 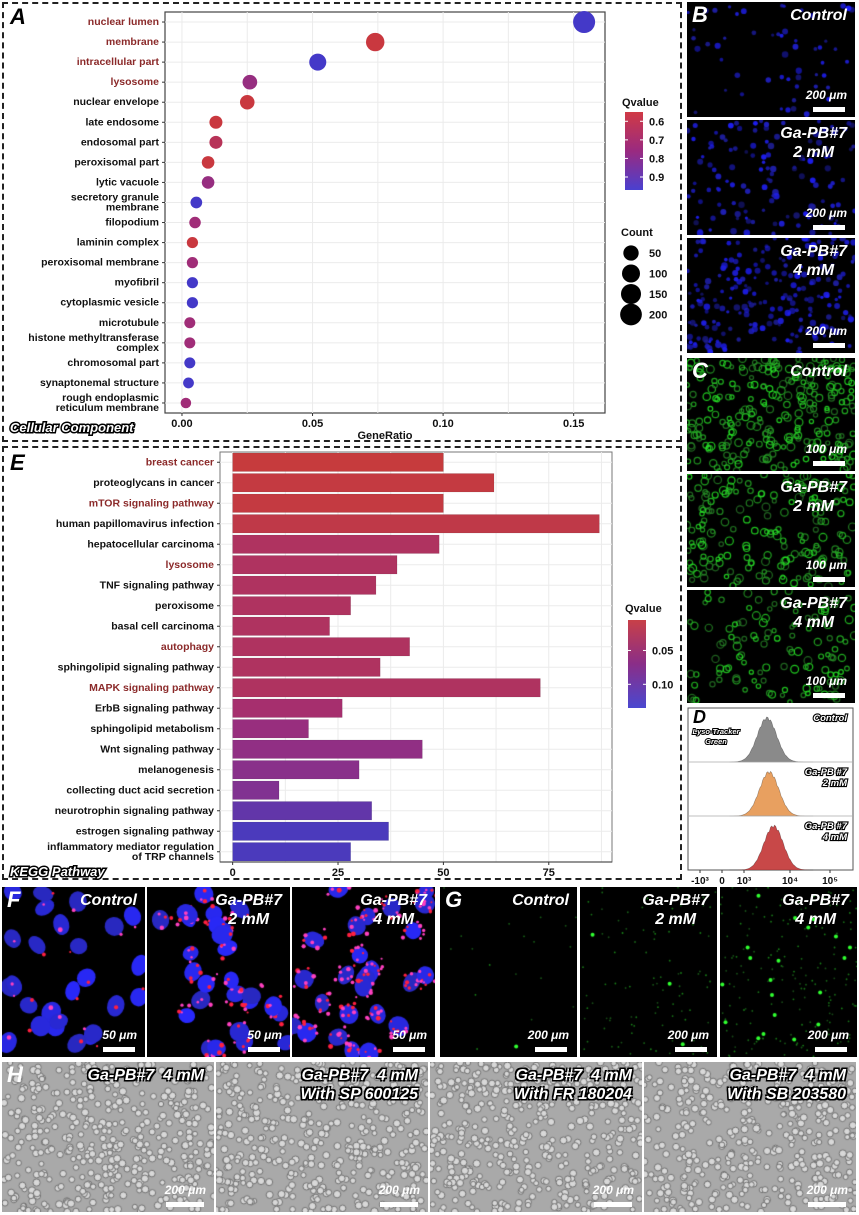 I want to click on y-tick-label: laminin complex, so click(x=118, y=242).